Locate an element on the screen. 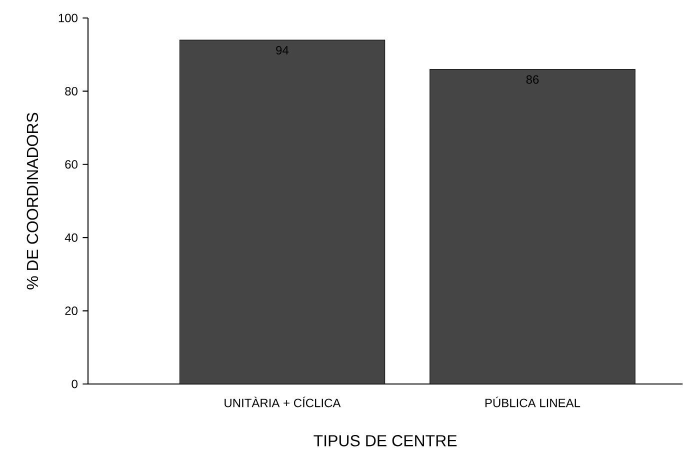 This screenshot has width=683, height=464. data-label: 86 is located at coordinates (532, 79).